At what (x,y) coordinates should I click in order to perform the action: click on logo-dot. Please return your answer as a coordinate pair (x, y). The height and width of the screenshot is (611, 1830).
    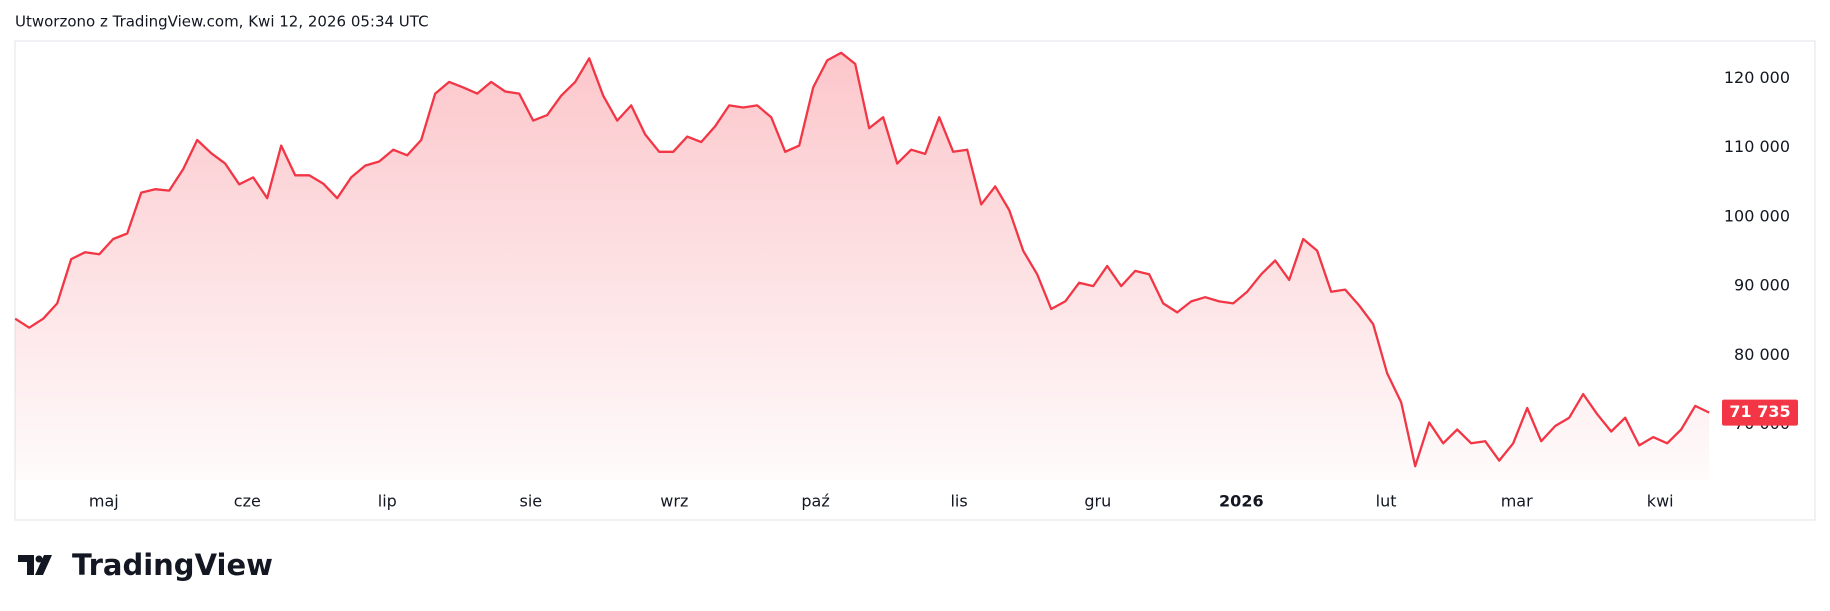
    Looking at the image, I should click on (39, 559).